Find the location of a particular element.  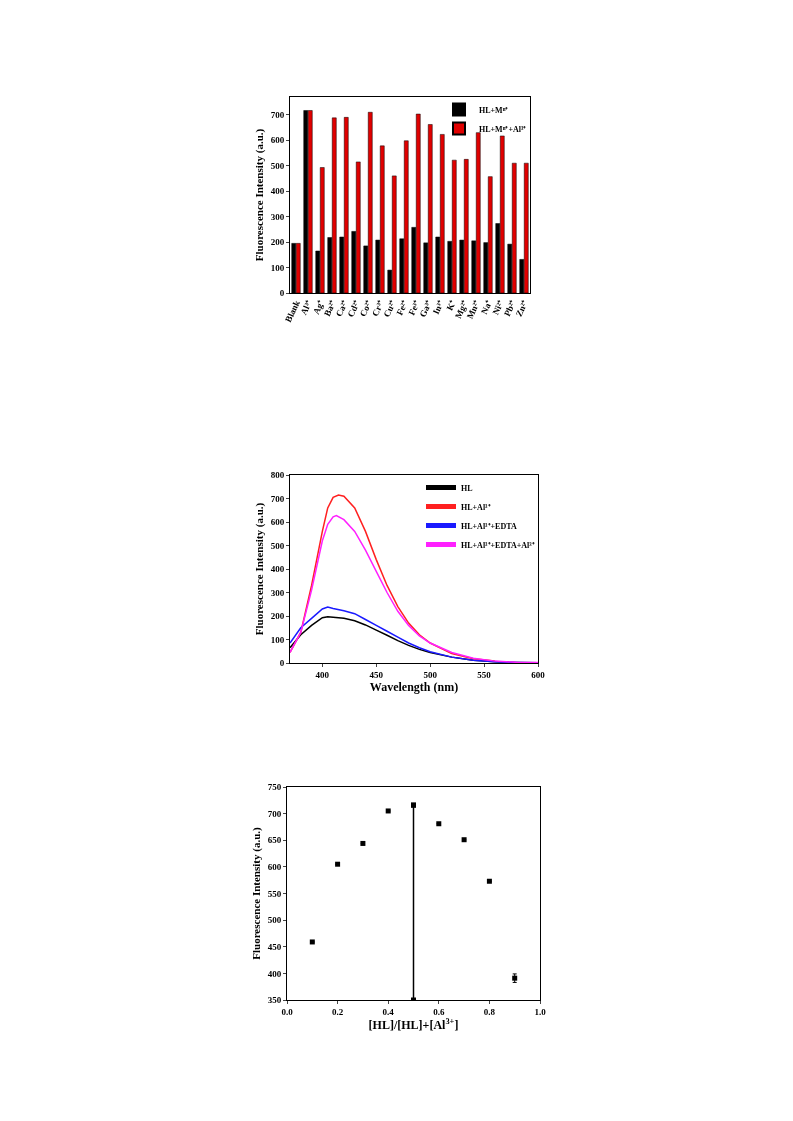

y-tick-label: 550 is located at coordinates (274, 893).